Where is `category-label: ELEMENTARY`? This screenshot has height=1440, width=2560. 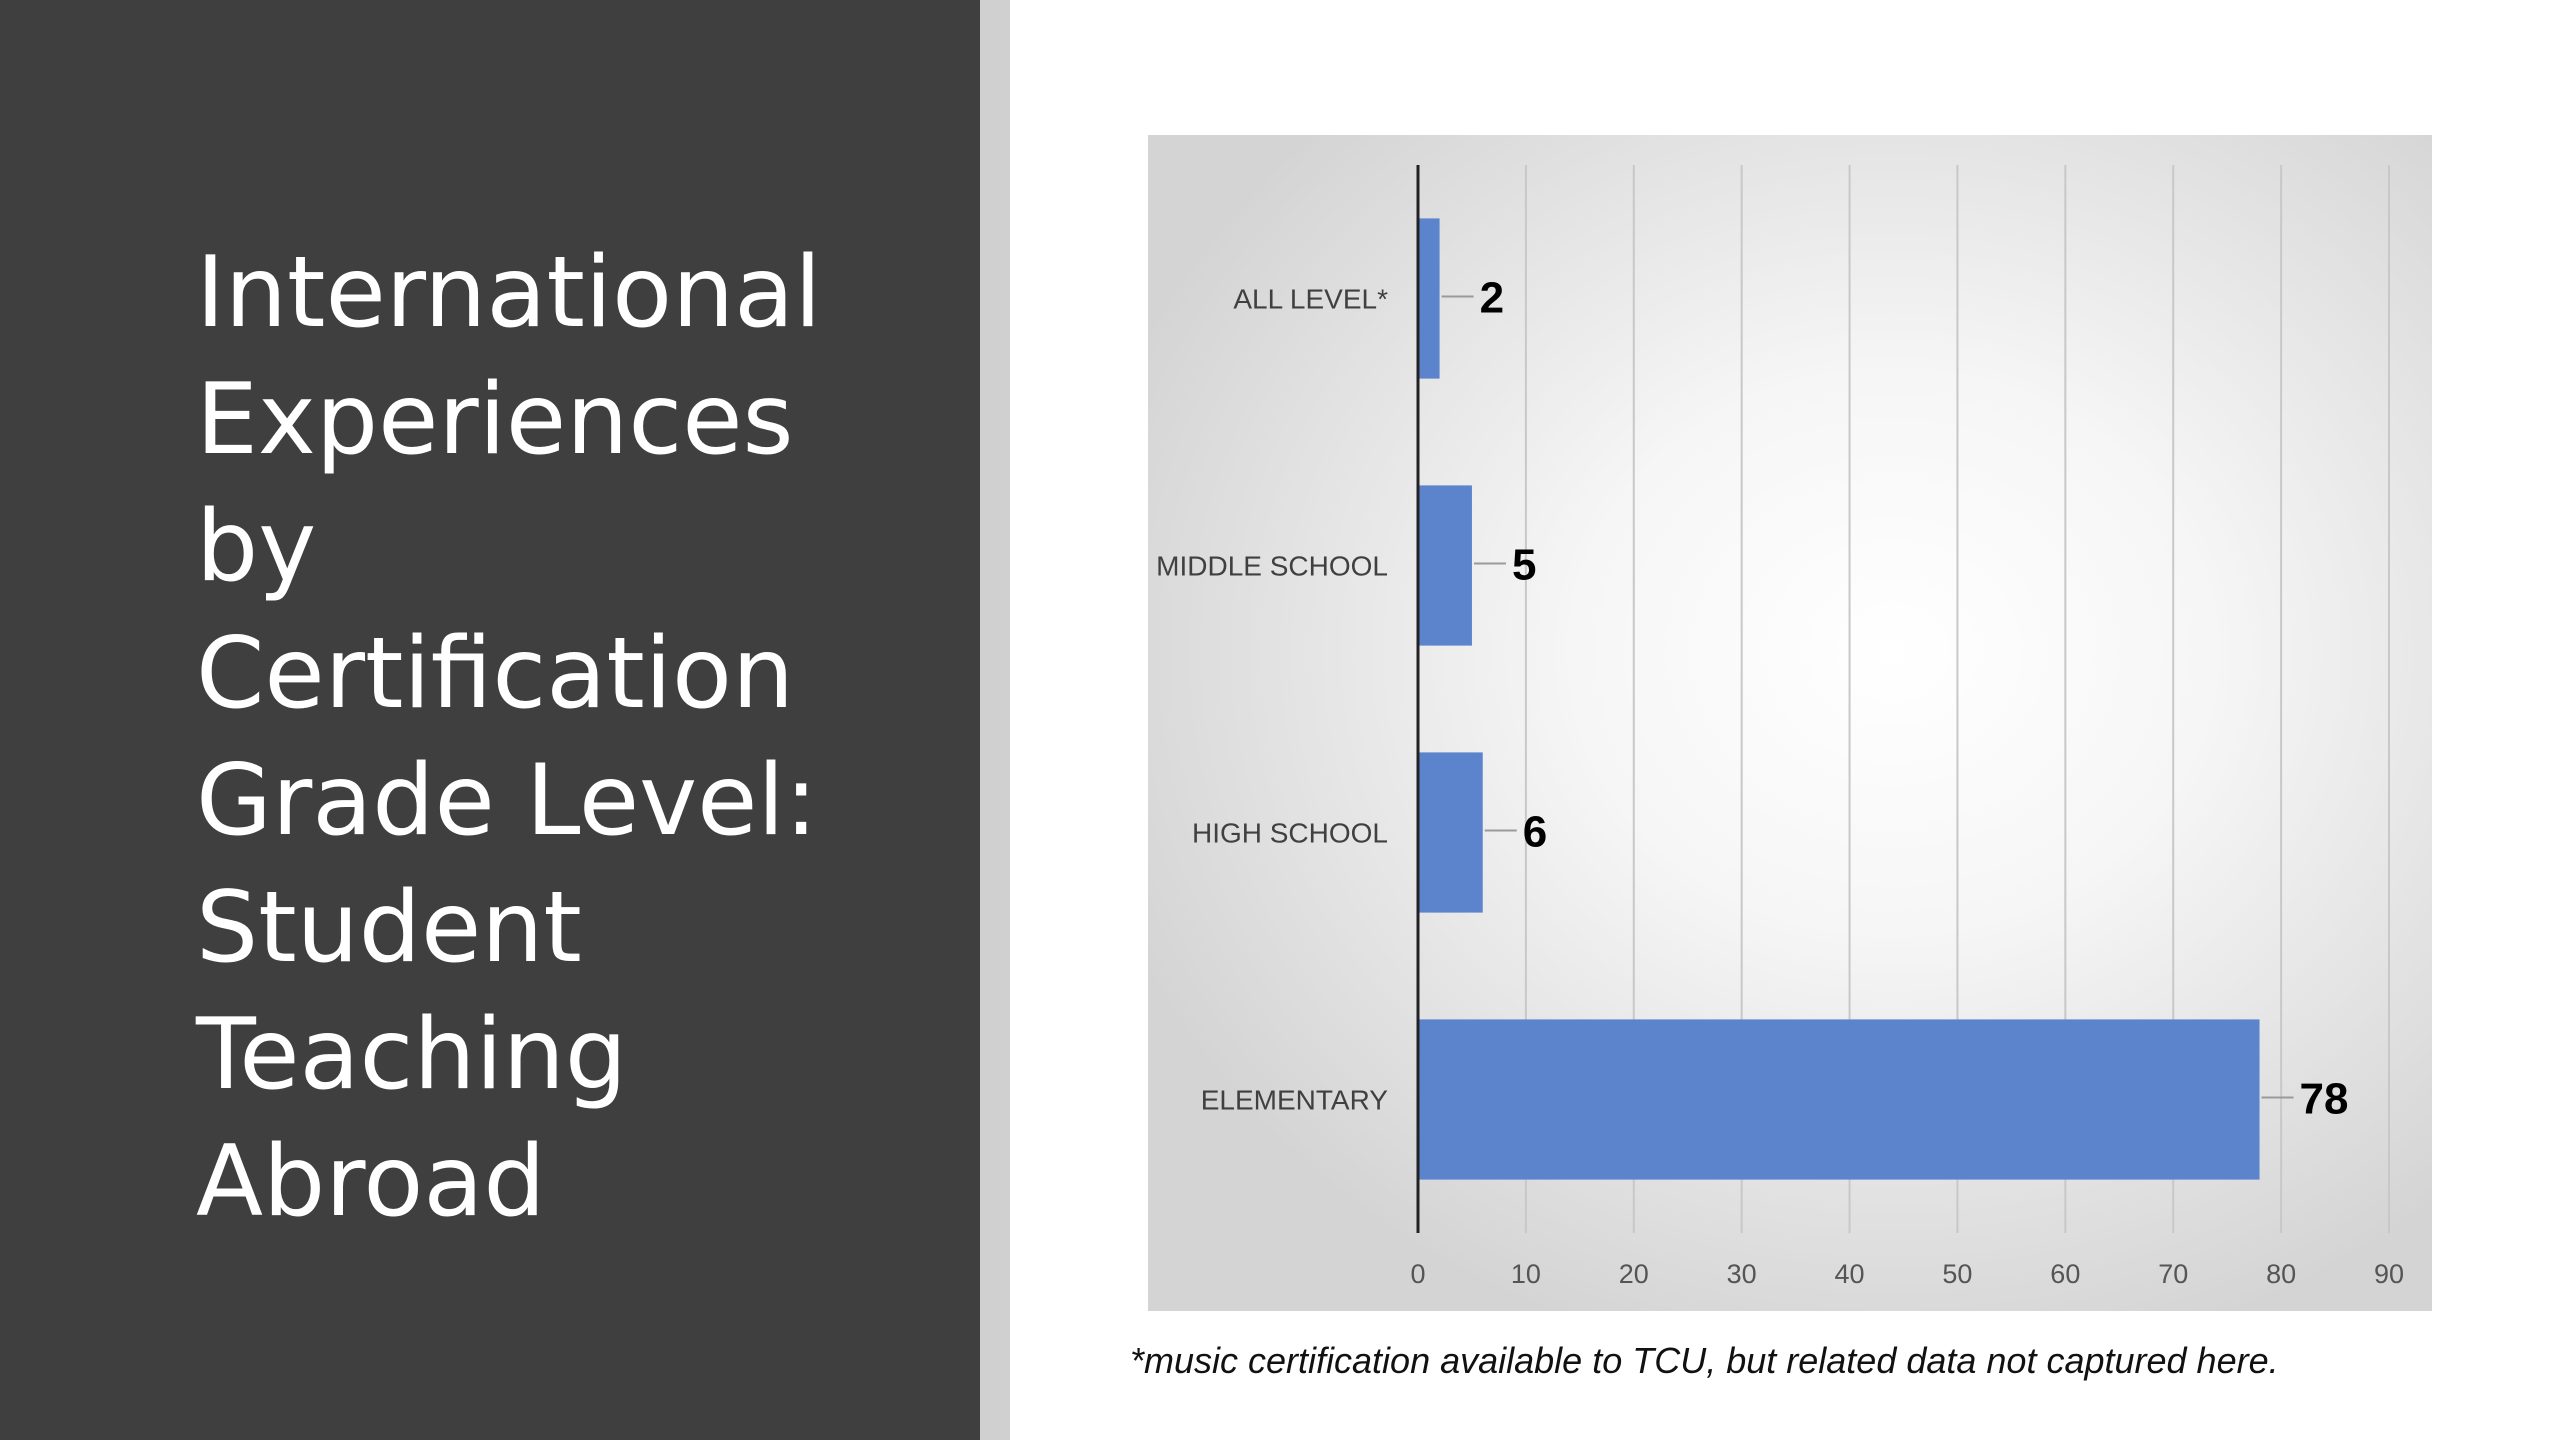
category-label: ELEMENTARY is located at coordinates (1295, 1100).